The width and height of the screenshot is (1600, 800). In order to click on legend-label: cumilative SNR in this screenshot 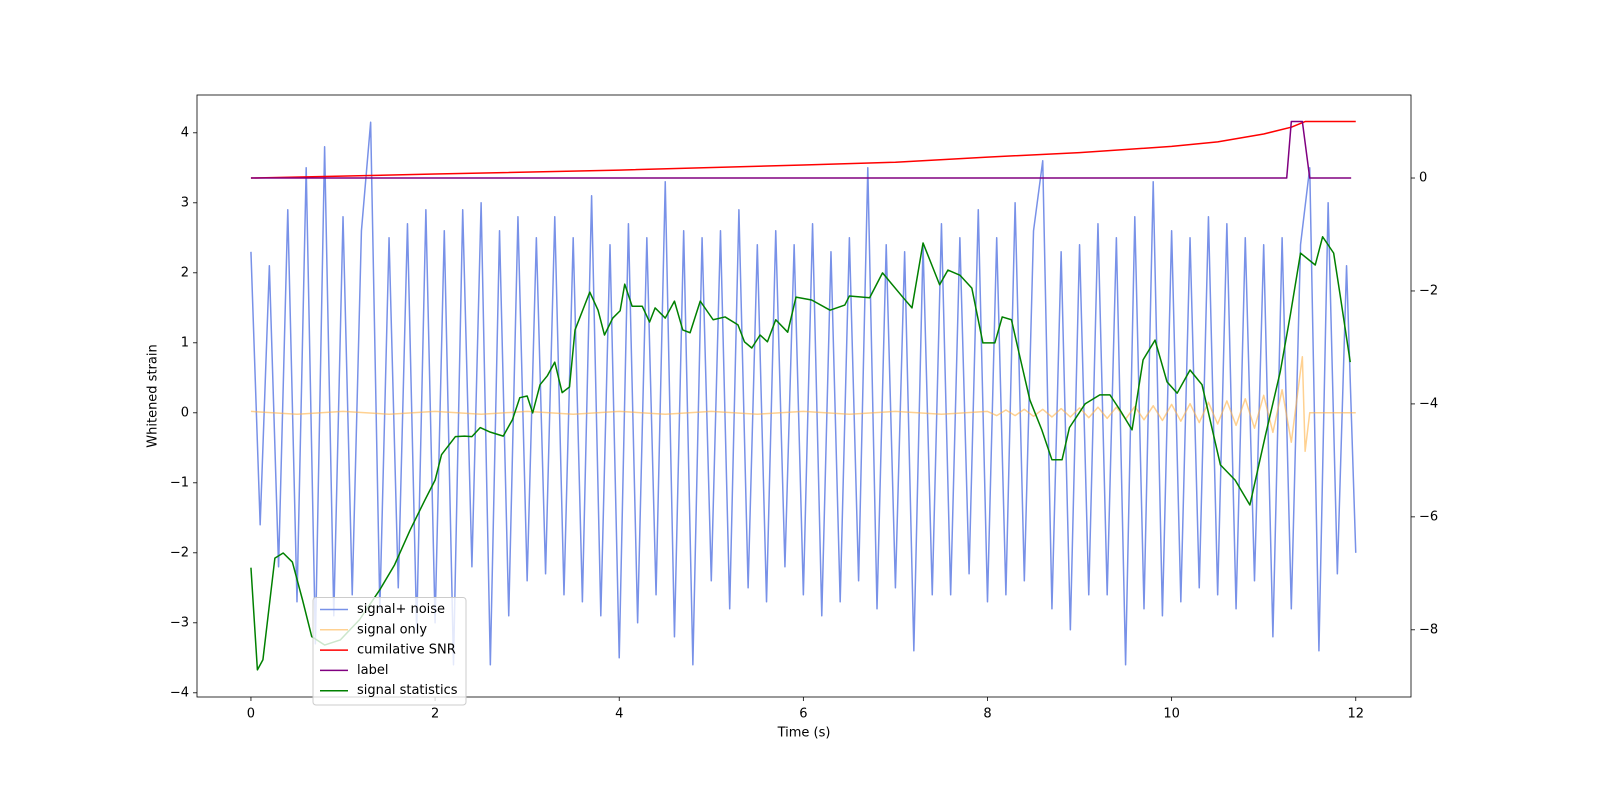, I will do `click(406, 650)`.